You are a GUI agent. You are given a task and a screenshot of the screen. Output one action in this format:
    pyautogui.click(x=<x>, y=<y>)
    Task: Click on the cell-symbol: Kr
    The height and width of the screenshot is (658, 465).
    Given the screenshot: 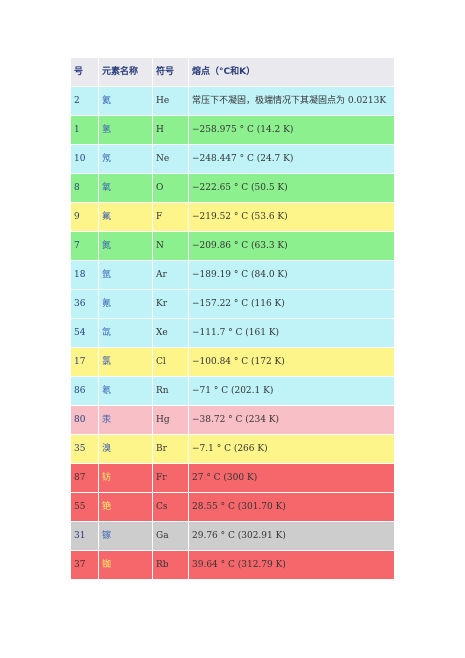 What is the action you would take?
    pyautogui.click(x=170, y=304)
    